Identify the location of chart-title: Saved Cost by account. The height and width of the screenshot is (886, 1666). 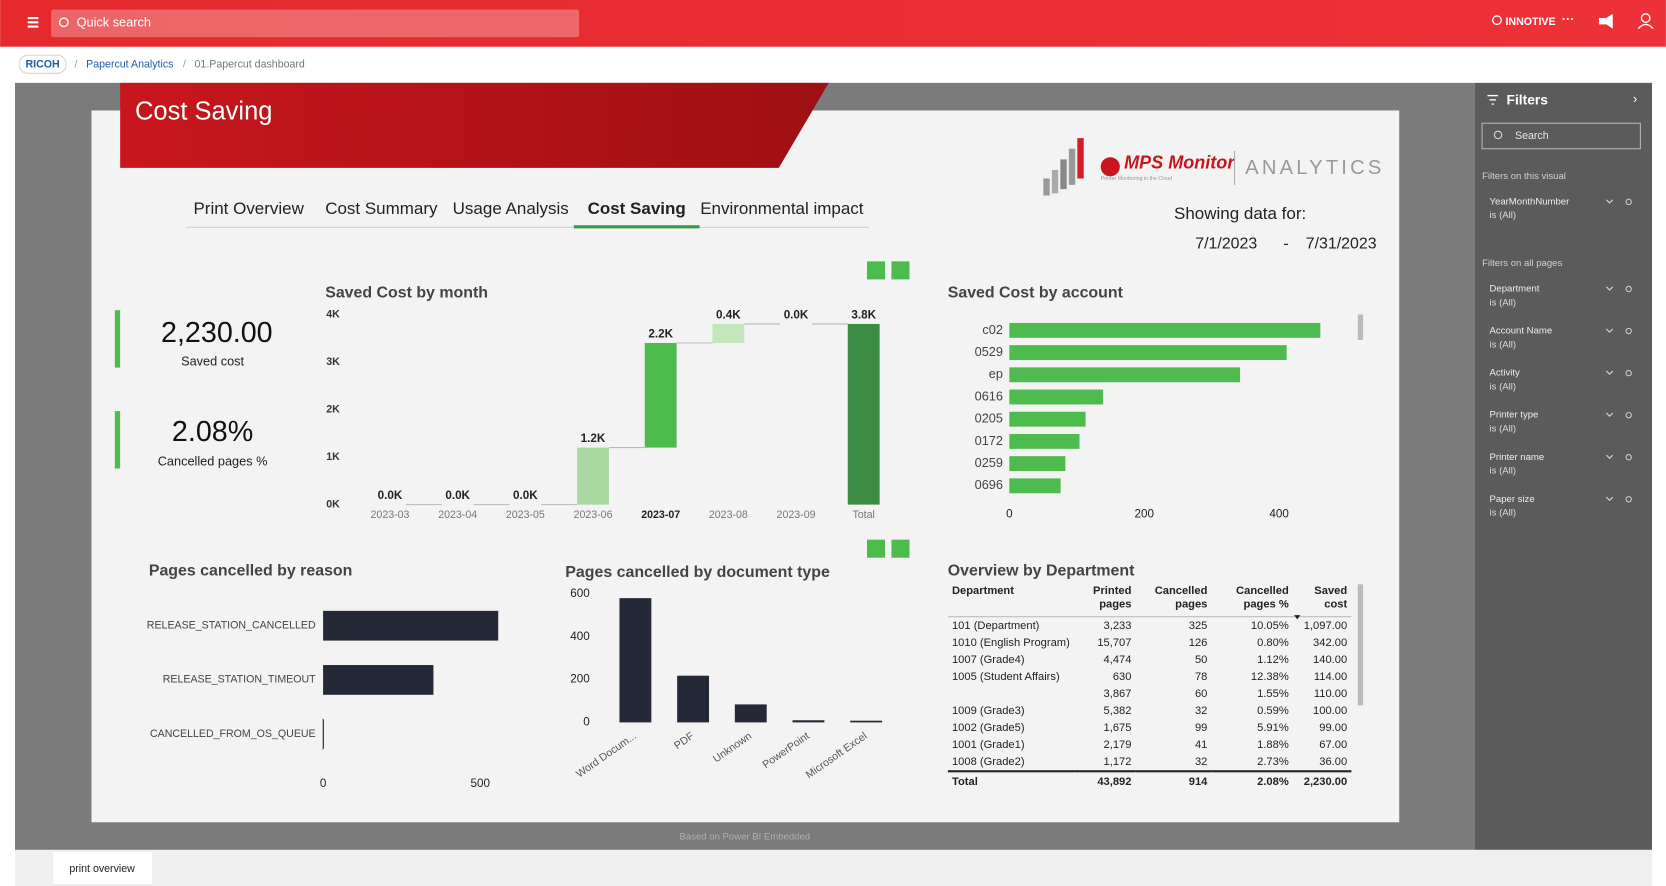
(1036, 292).